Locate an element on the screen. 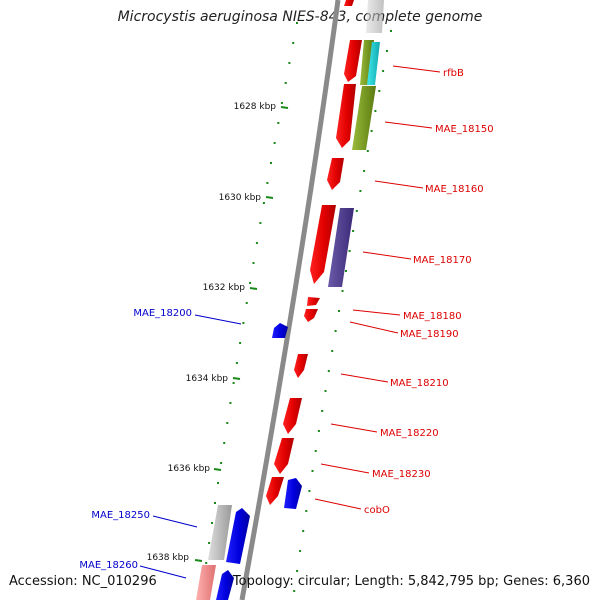 The height and width of the screenshot is (600, 600). major-scale-ticks is located at coordinates (241, 334).